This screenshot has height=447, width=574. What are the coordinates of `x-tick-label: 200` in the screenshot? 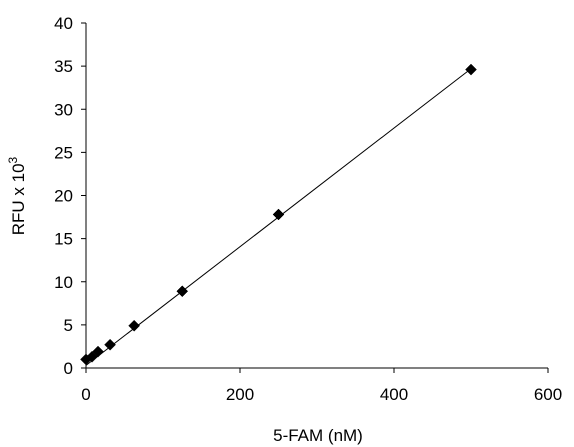 It's located at (240, 394).